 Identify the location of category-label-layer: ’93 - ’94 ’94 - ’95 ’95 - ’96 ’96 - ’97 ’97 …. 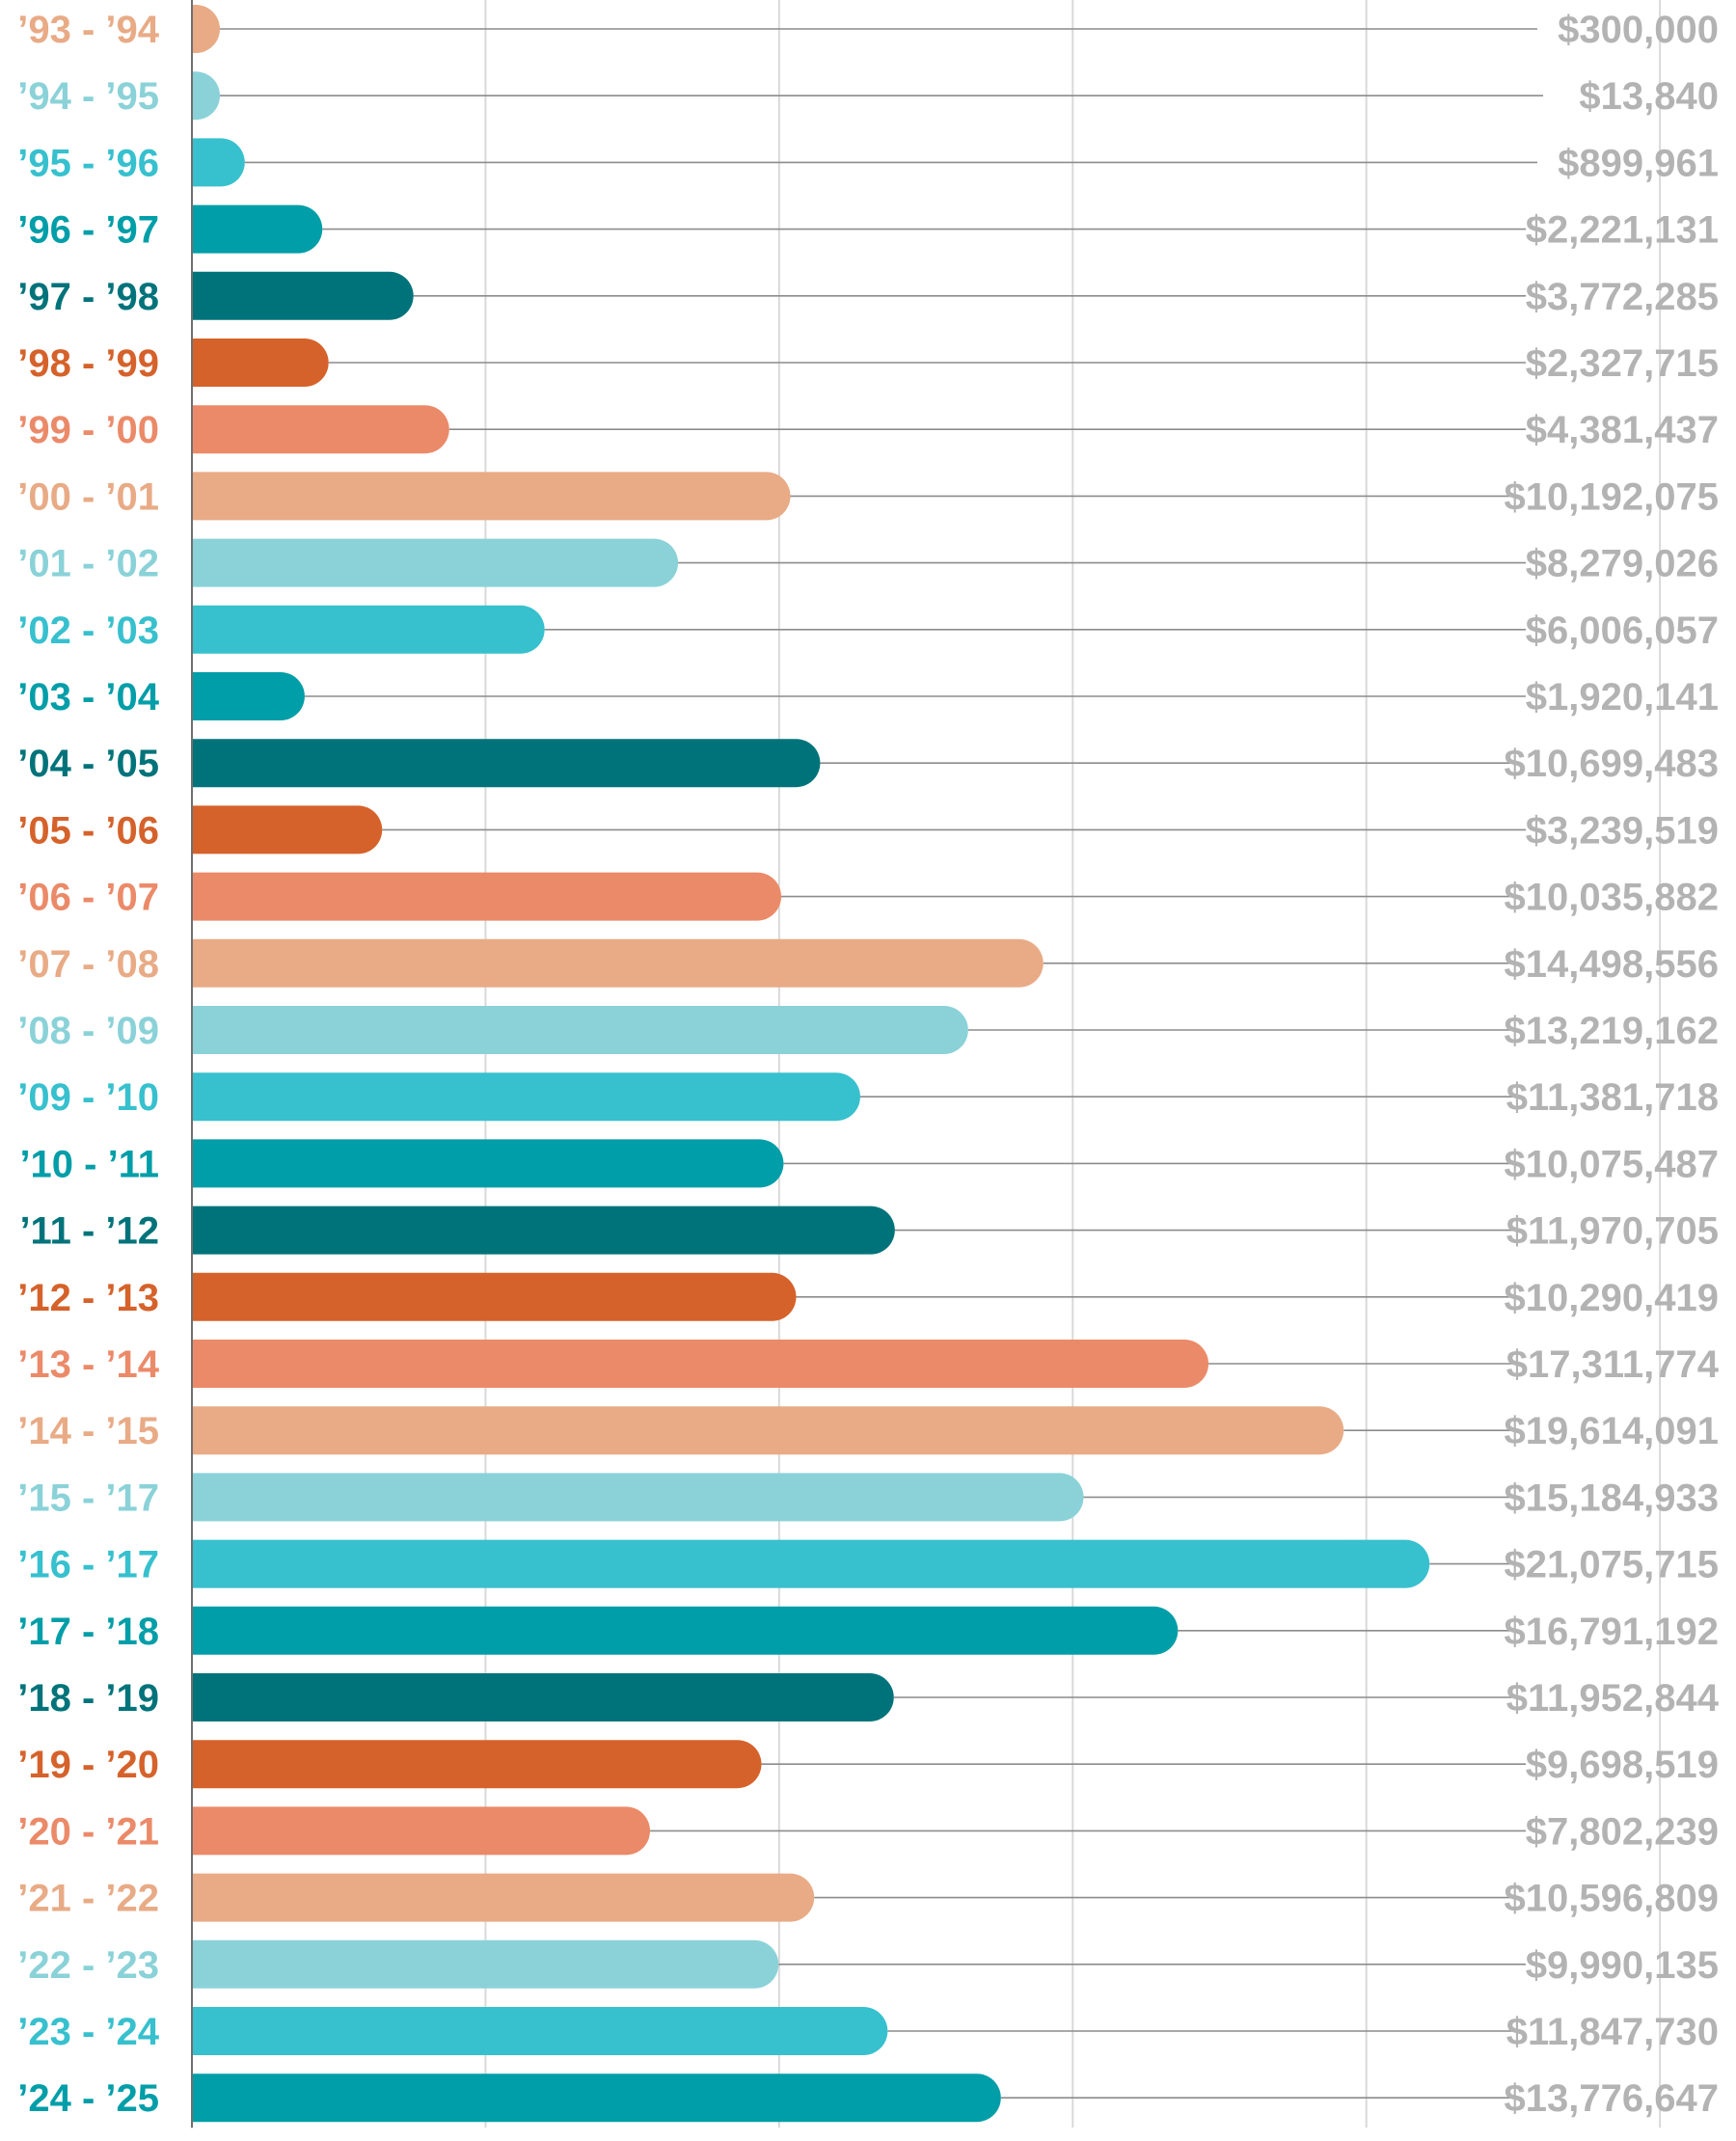
(88, 1065).